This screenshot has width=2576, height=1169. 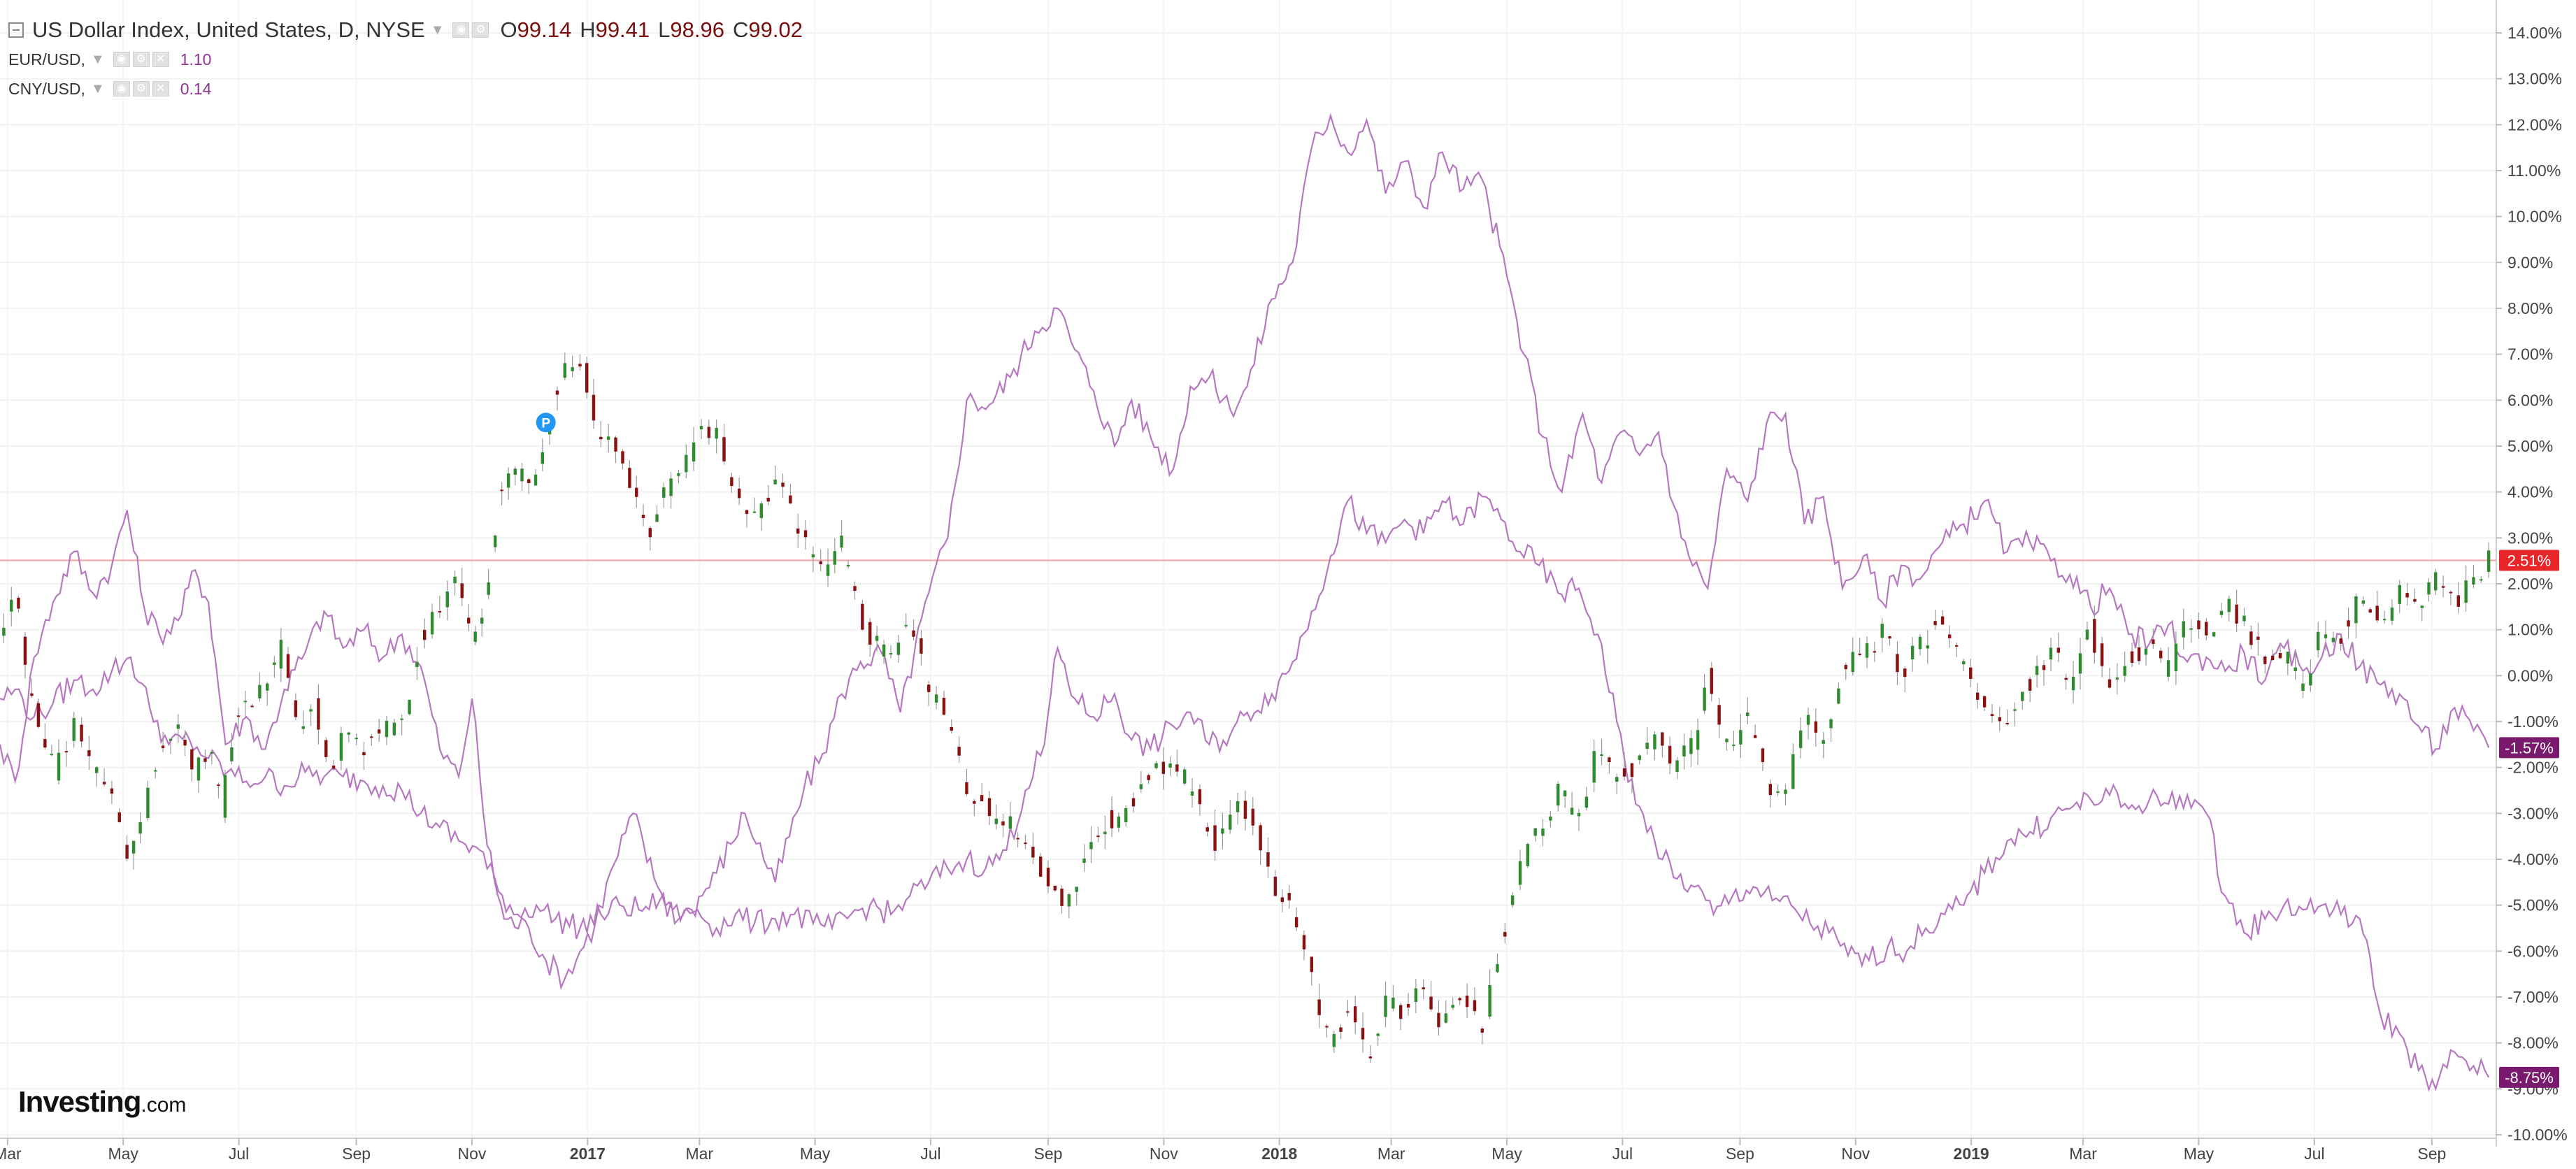 I want to click on y-tick-label: 8.00%, so click(x=2530, y=308).